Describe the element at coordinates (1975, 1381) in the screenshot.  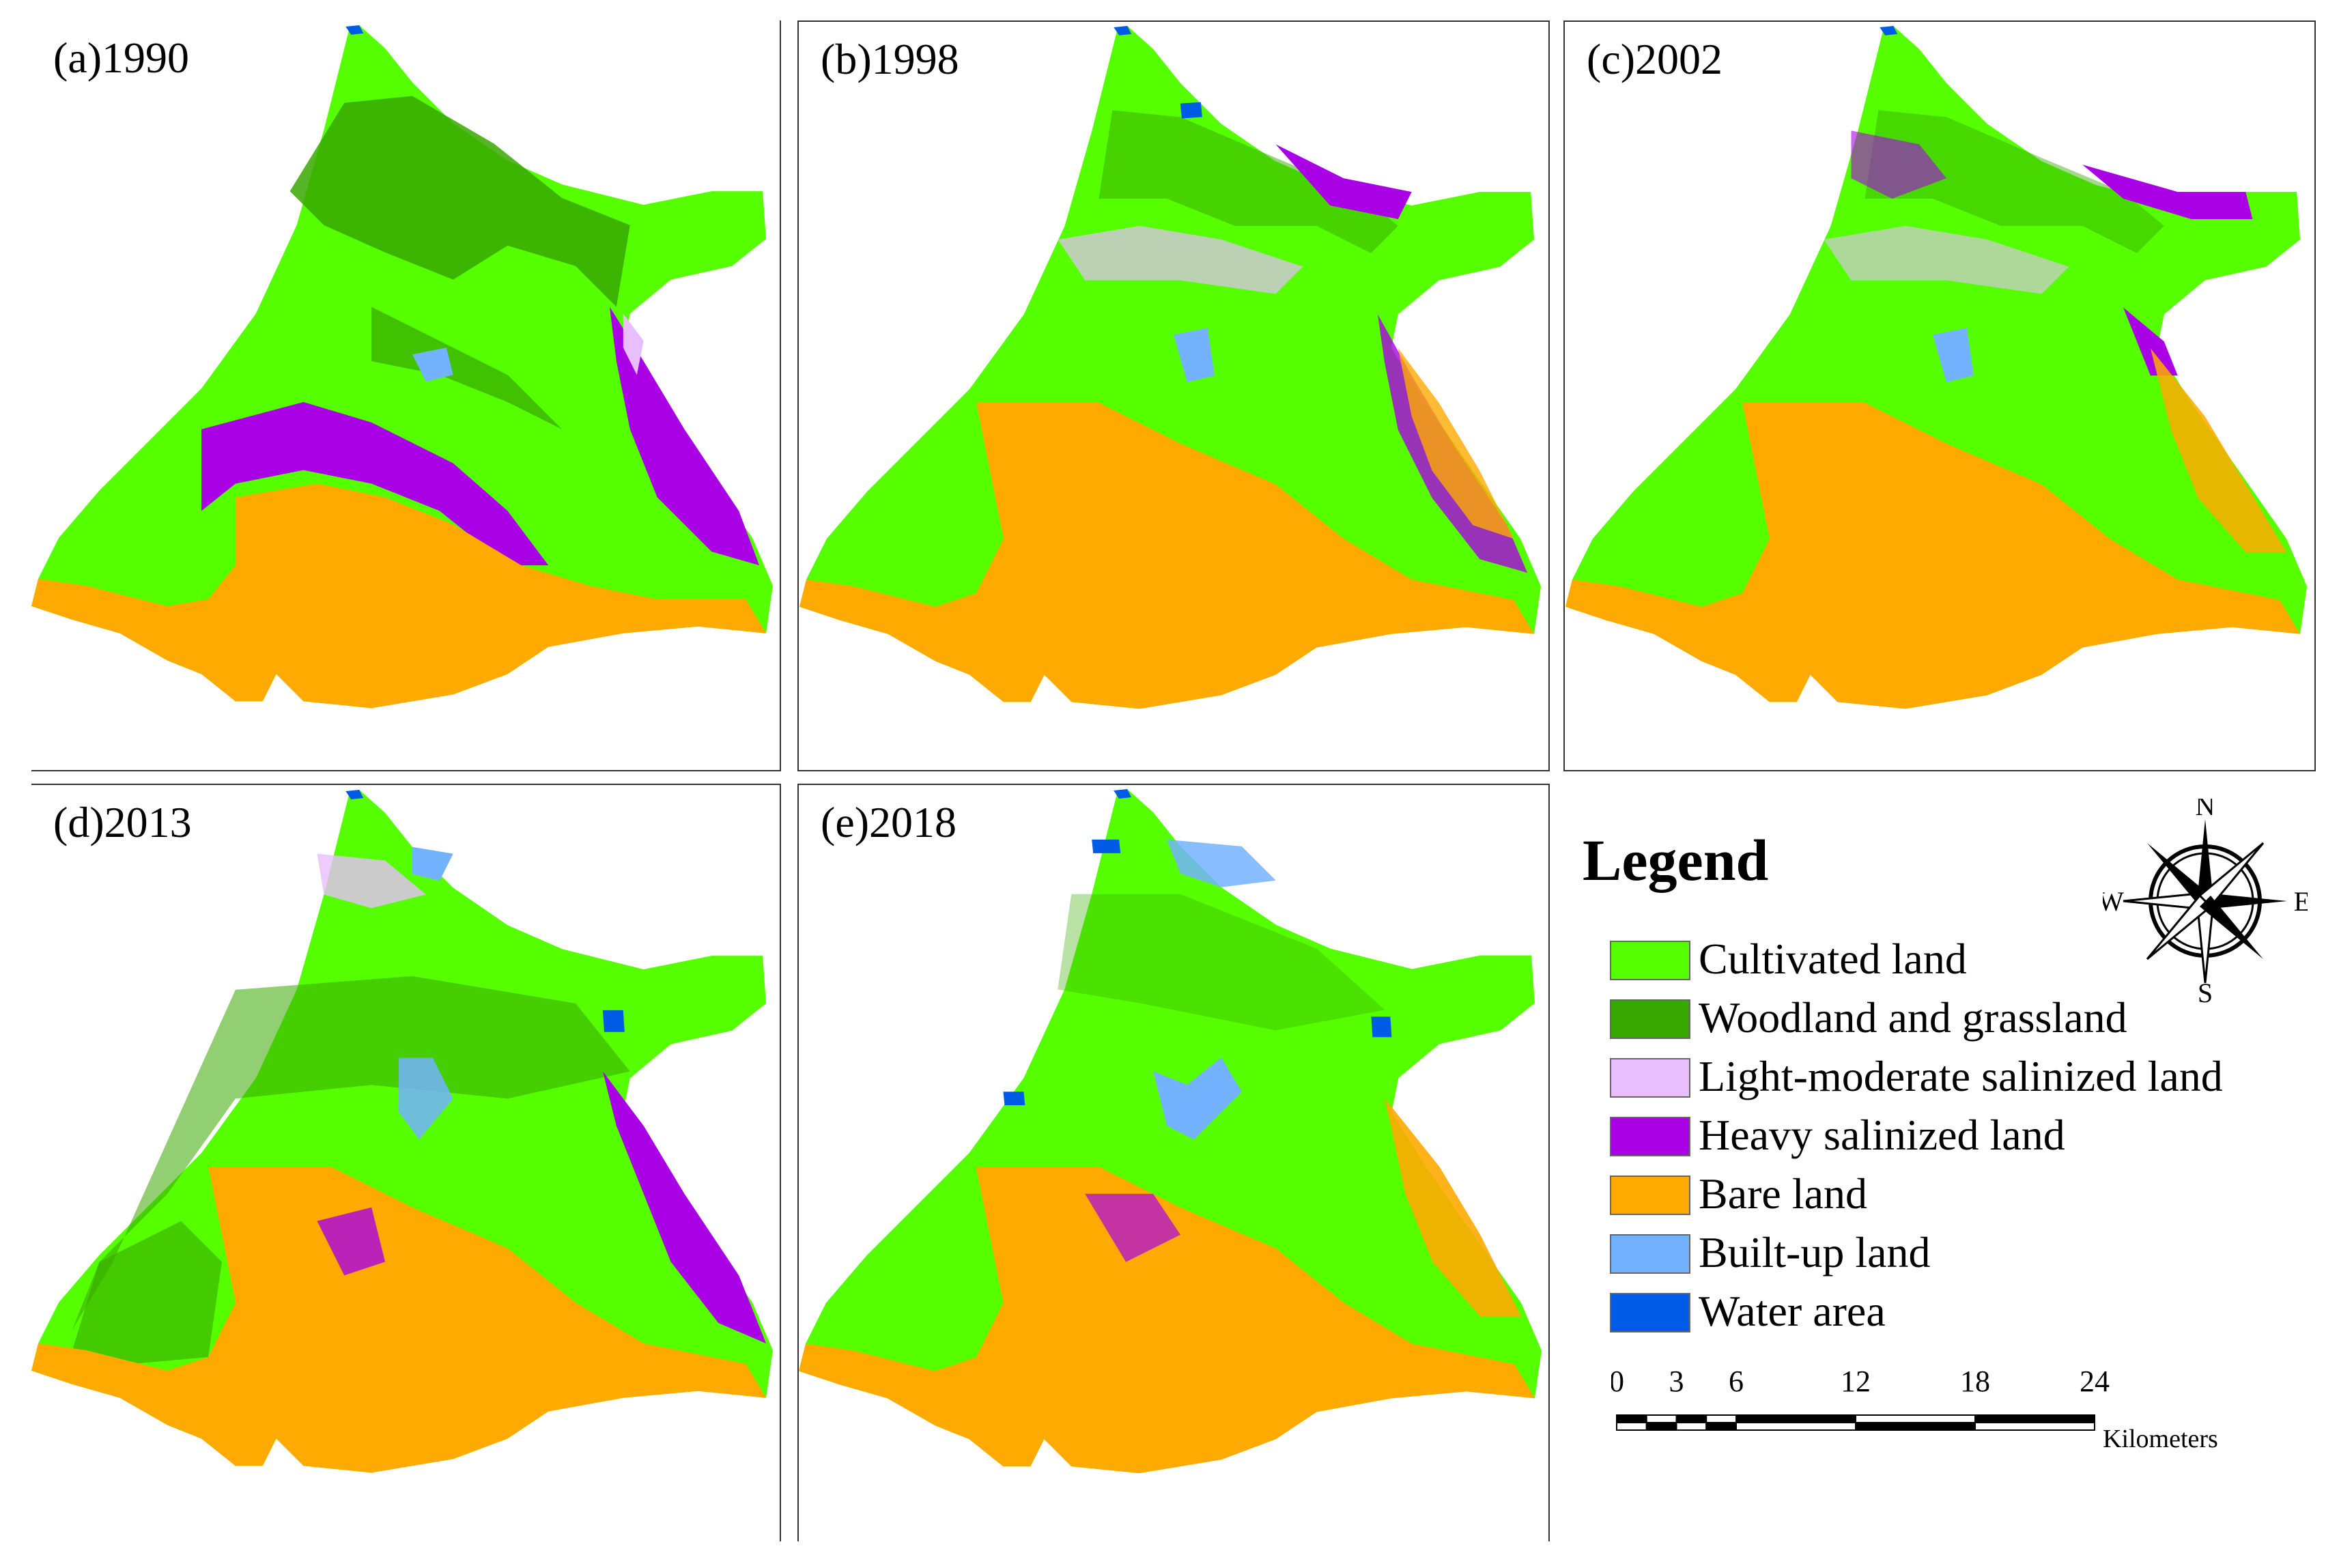
I see `scale-tick-label: 18` at that location.